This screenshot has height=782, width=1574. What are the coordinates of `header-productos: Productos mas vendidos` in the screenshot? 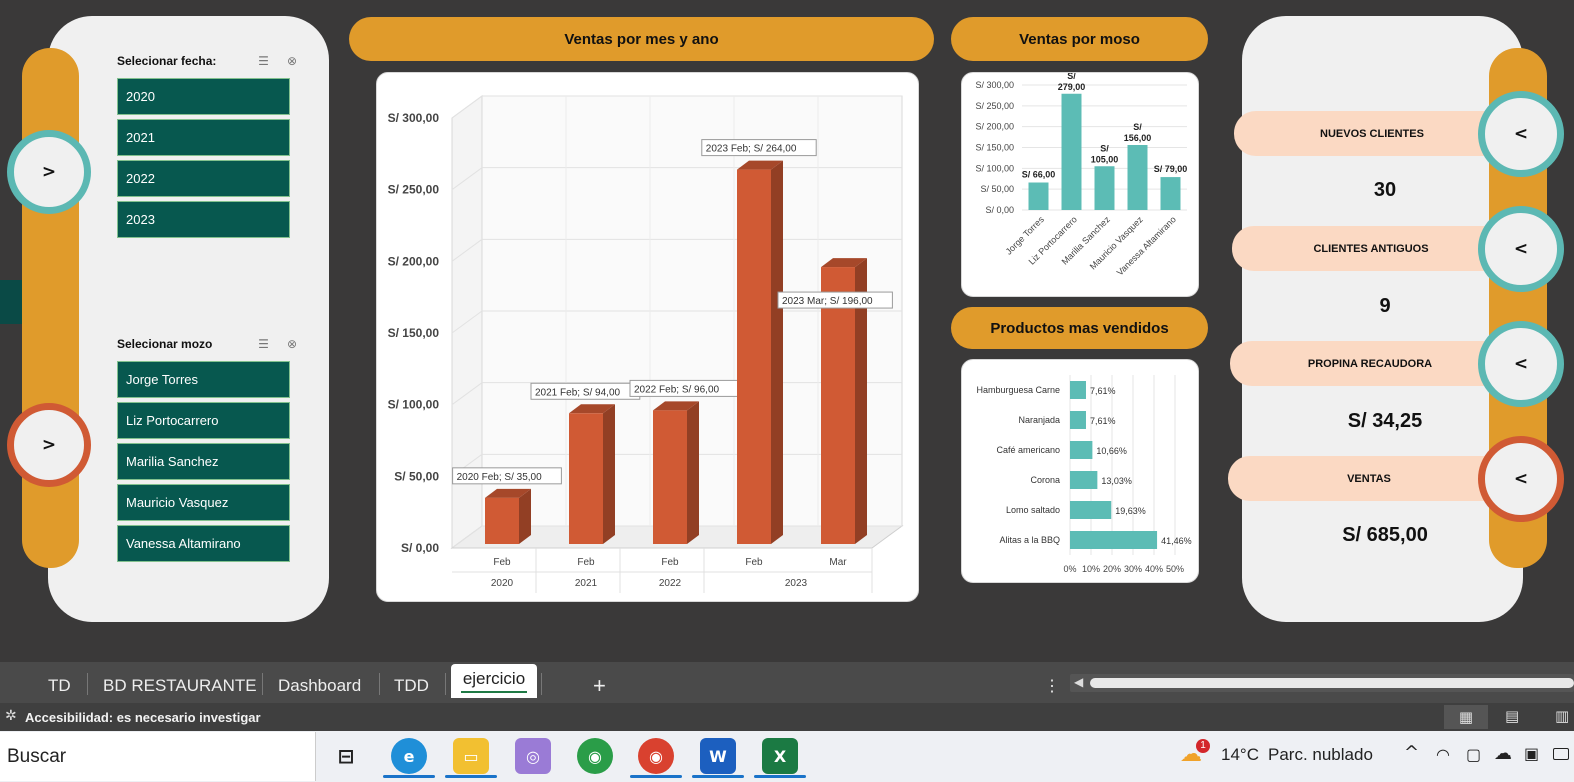 It's located at (1079, 328).